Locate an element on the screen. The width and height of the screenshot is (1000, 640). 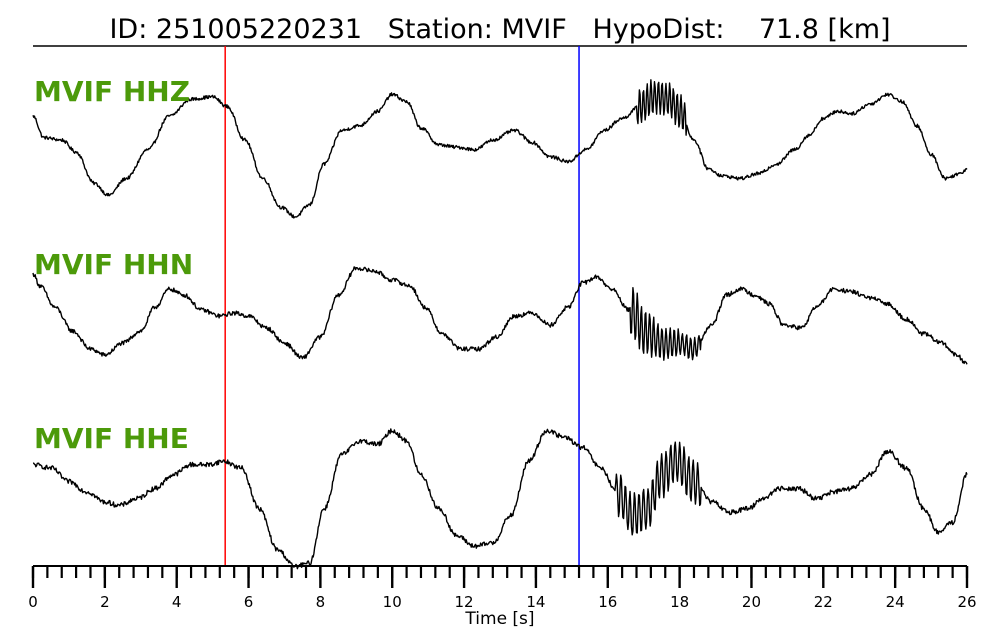
tick-label: 12 is located at coordinates (464, 602).